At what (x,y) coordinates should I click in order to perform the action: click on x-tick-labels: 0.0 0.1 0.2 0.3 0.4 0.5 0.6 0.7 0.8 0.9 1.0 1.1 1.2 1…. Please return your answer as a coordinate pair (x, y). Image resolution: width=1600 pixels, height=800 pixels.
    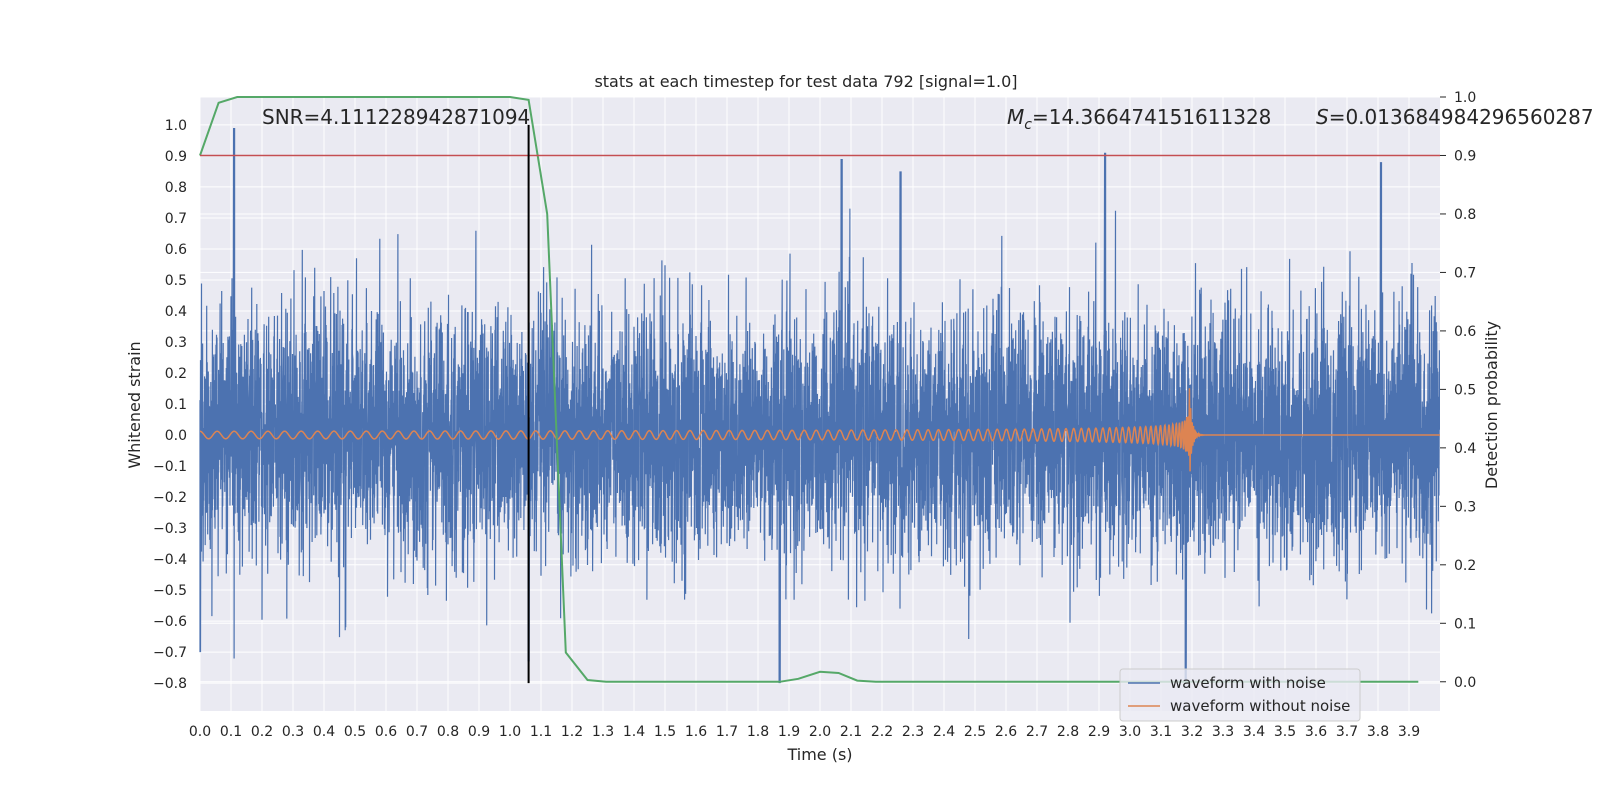
    Looking at the image, I should click on (804, 732).